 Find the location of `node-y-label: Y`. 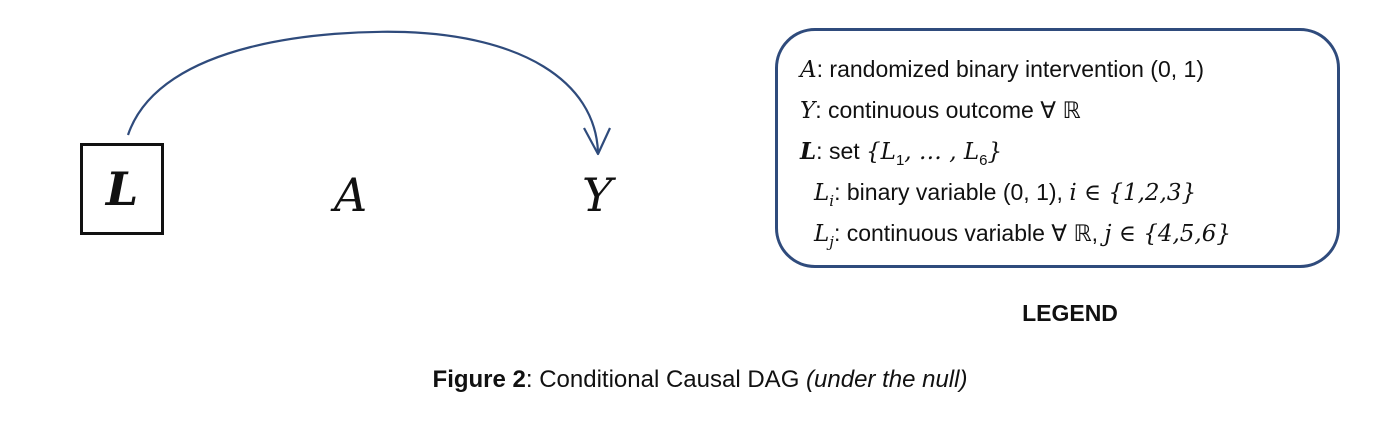

node-y-label: Y is located at coordinates (597, 195).